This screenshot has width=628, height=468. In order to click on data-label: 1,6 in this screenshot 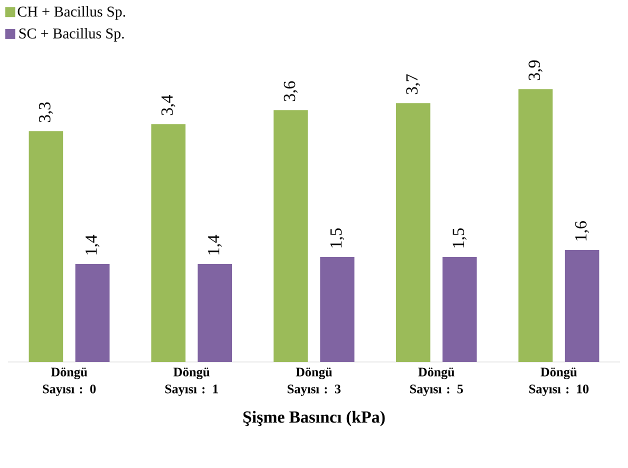, I will do `click(582, 230)`.